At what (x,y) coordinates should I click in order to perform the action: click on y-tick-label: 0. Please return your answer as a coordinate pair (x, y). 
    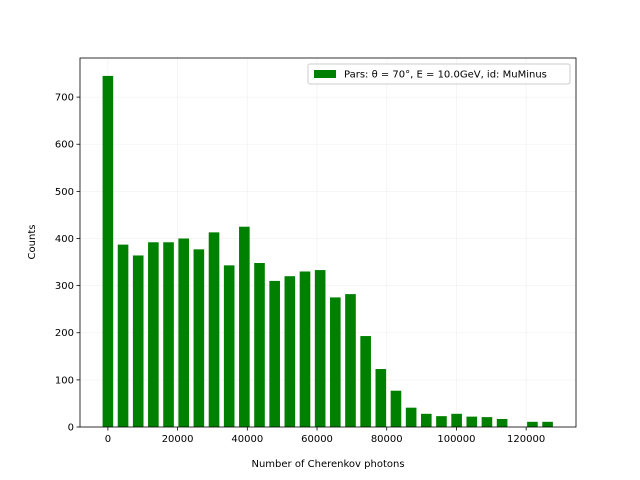
    Looking at the image, I should click on (71, 428).